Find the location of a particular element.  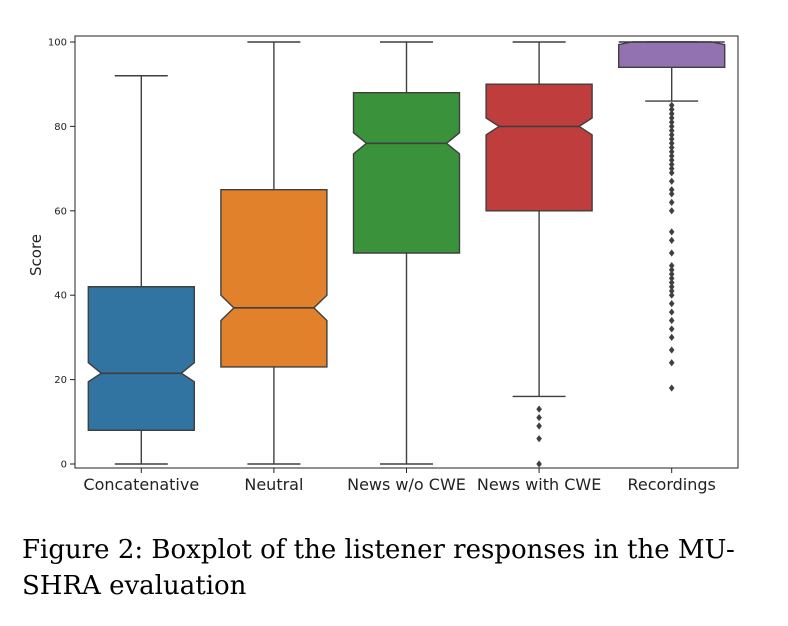

y-tick-label-5: 100 is located at coordinates (57, 43).